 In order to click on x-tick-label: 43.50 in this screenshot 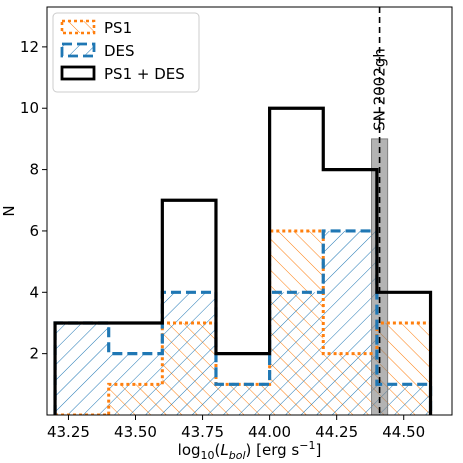, I will do `click(135, 432)`.